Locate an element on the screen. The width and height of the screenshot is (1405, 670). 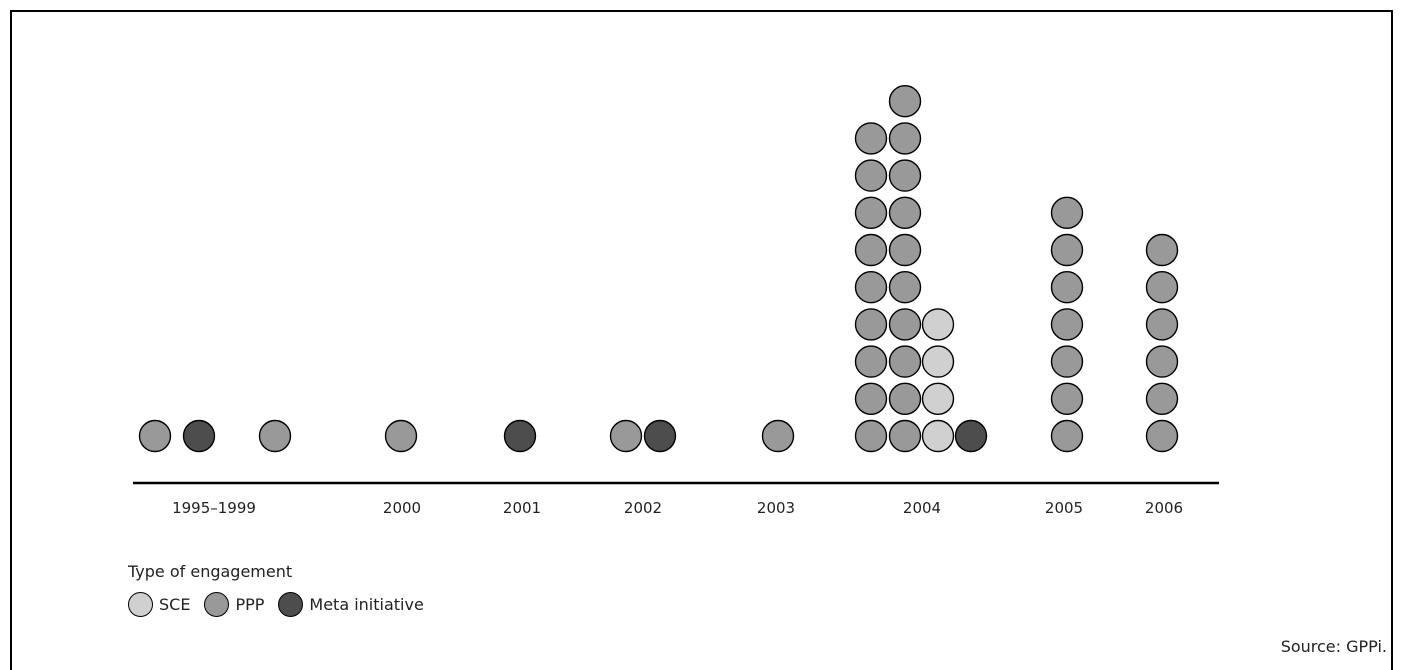
legend-item-ppp: PPP is located at coordinates (234, 604).